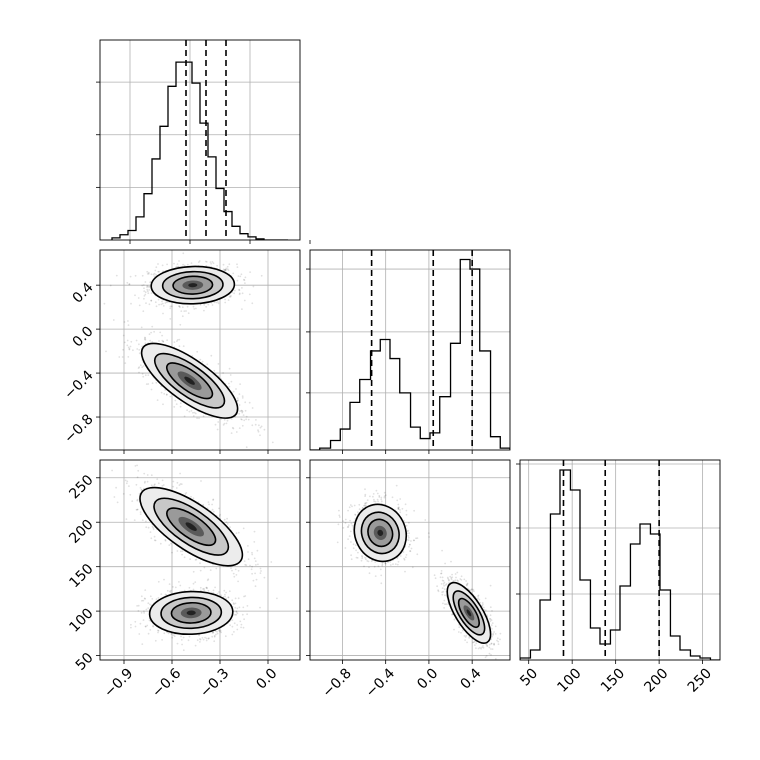 This screenshot has width=760, height=760. What do you see at coordinates (408, 561) in the screenshot?
I see `panel-2d-density-r2c1` at bounding box center [408, 561].